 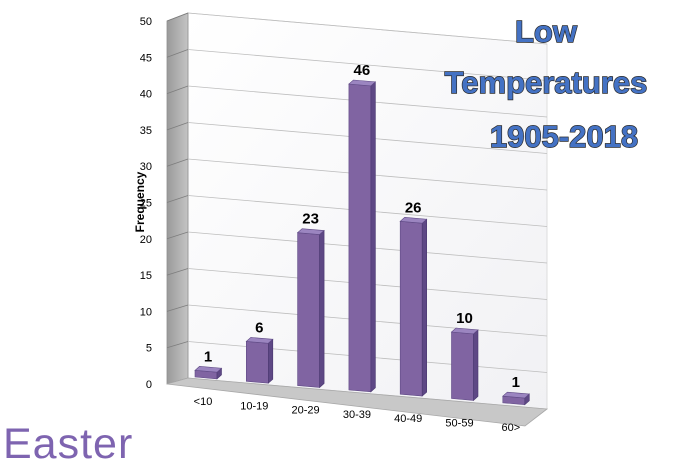 I want to click on y-tick-label: 5, so click(x=149, y=349).